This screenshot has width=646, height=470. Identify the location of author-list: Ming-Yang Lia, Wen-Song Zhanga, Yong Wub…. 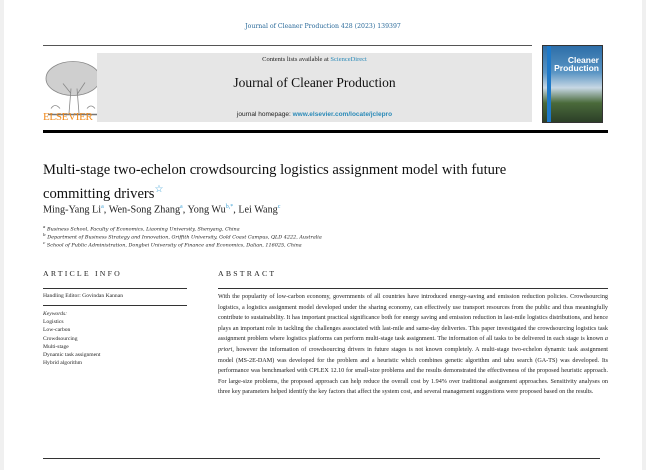
(162, 210).